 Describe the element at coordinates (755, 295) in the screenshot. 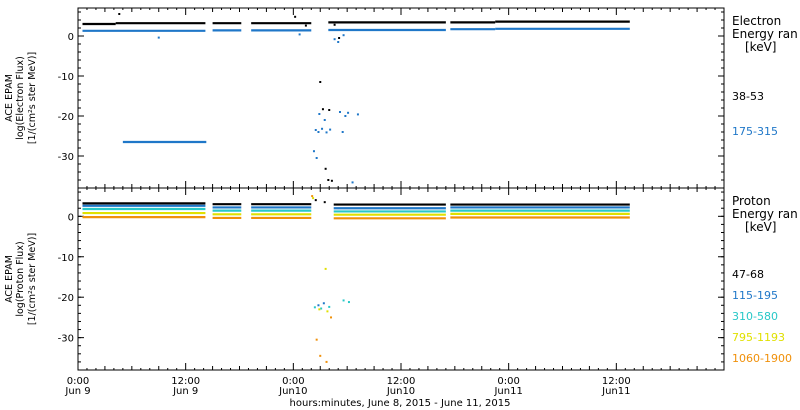

I see `legend-entry: 115-195` at that location.